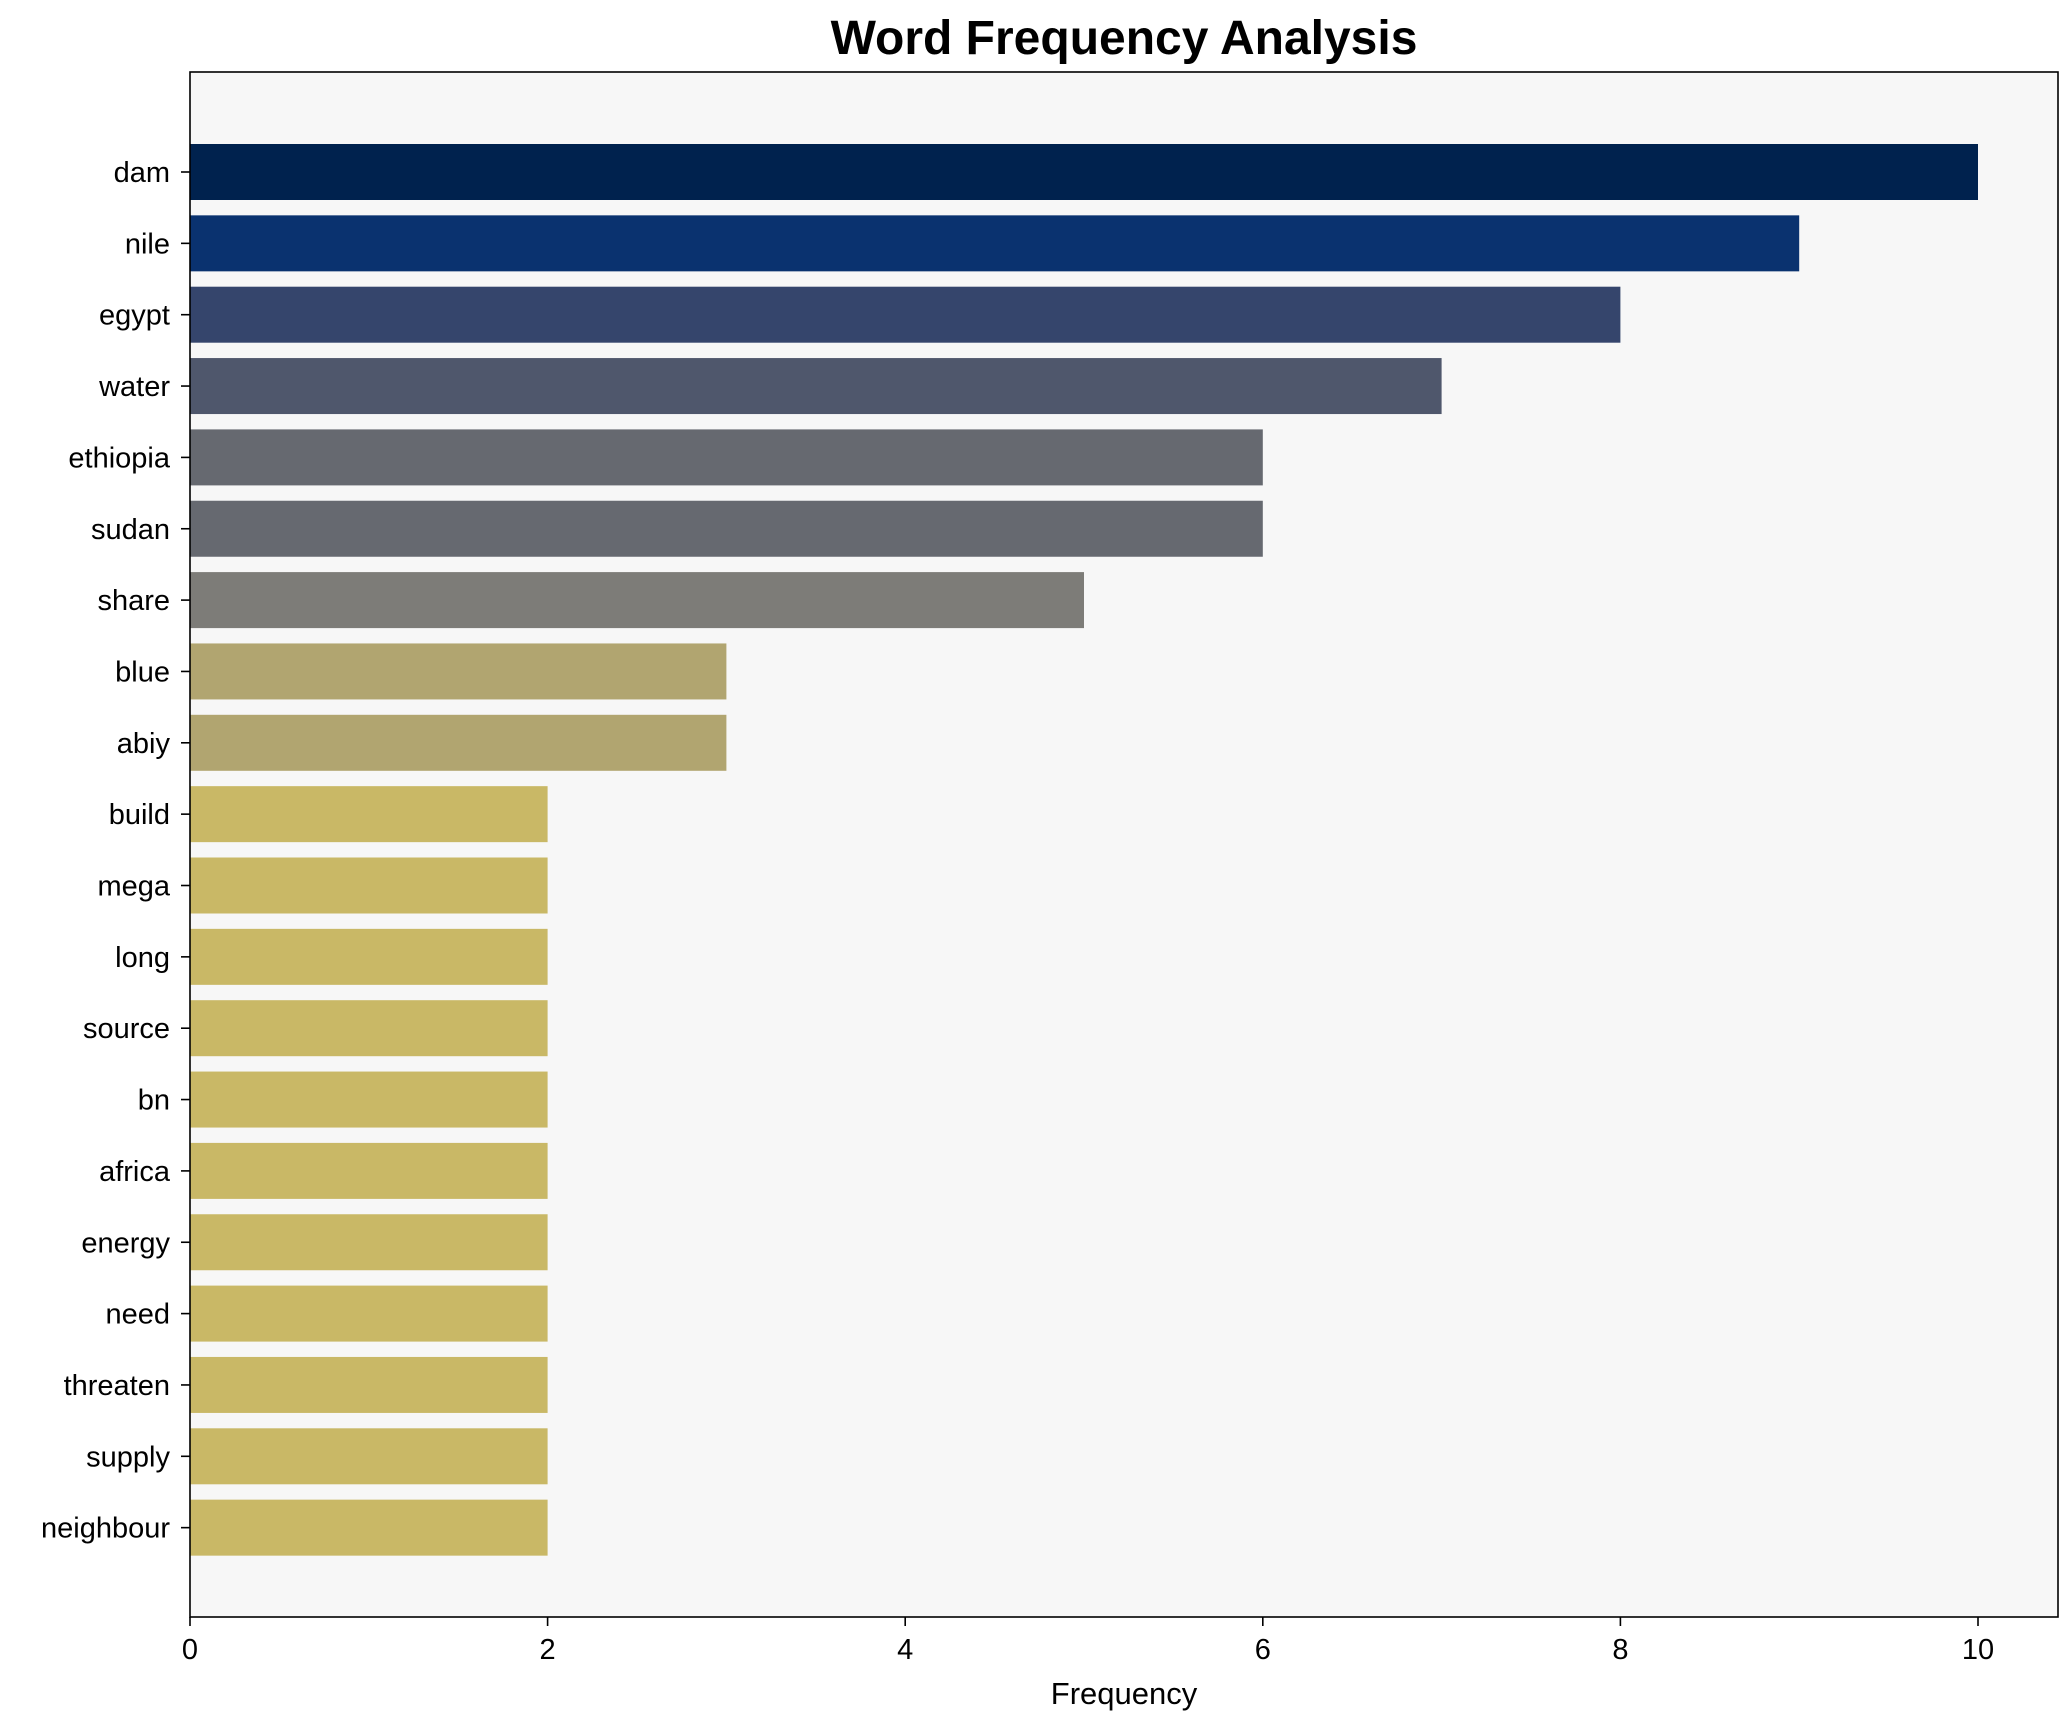 This screenshot has width=2067, height=1722. I want to click on x-tick-label-6: 6, so click(1263, 1650).